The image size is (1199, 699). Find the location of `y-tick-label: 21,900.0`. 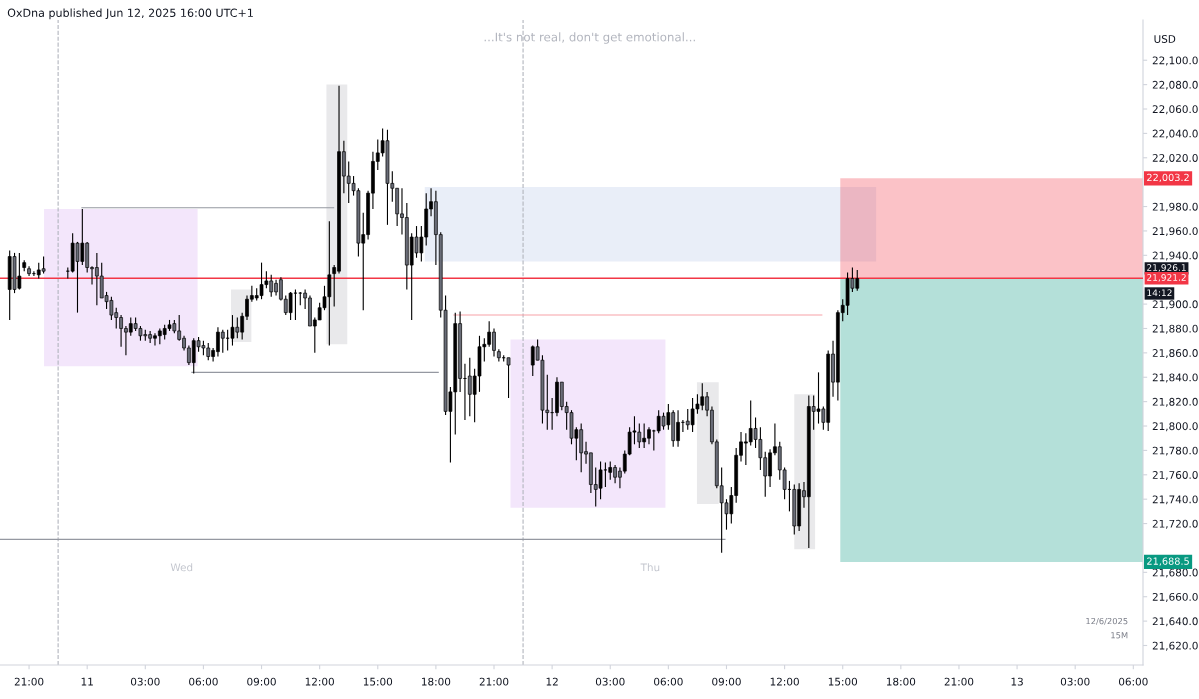

y-tick-label: 21,900.0 is located at coordinates (1175, 305).